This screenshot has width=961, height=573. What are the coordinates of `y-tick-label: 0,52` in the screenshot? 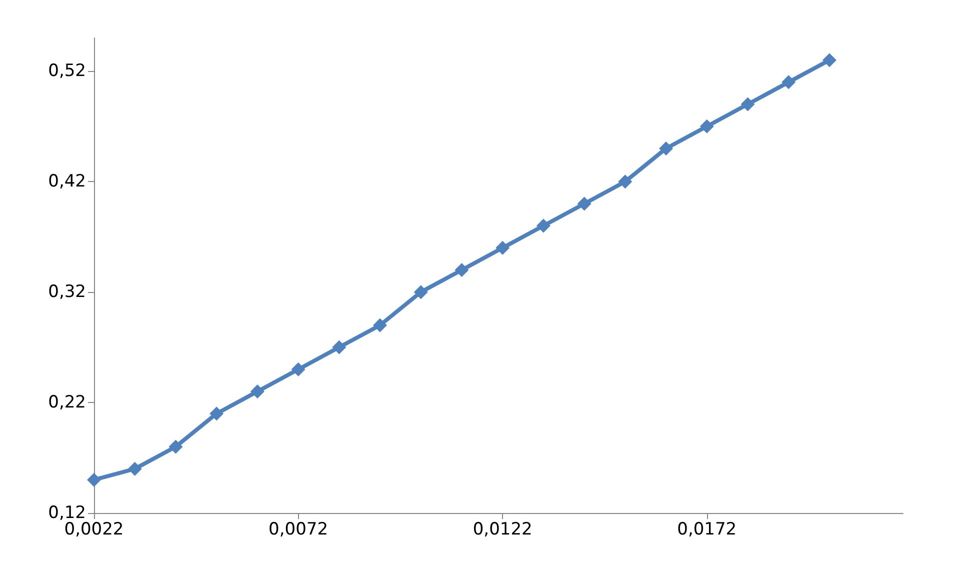 It's located at (67, 71).